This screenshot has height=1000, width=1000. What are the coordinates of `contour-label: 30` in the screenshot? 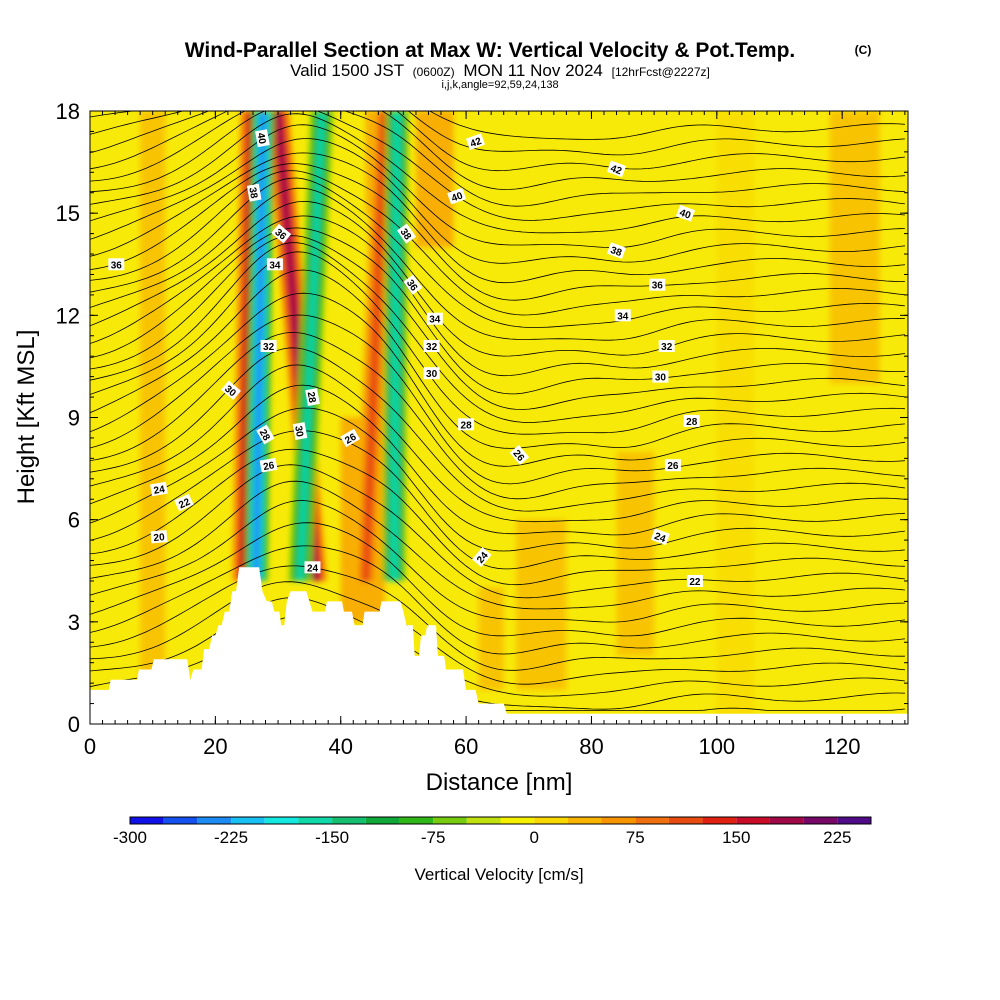 It's located at (660, 377).